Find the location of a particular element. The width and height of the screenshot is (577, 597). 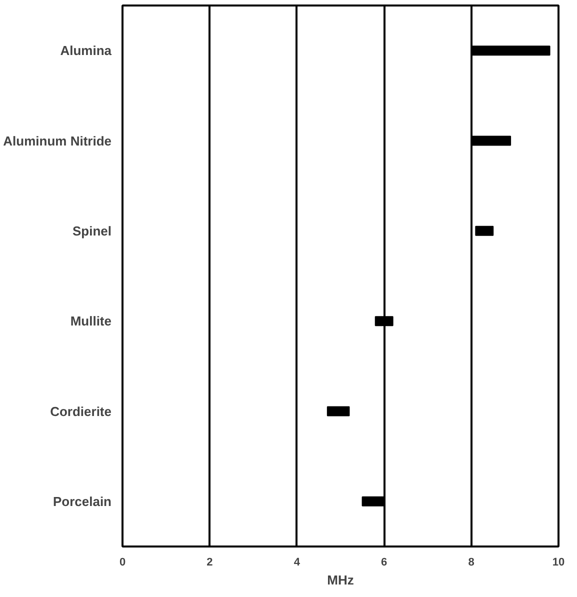

y-tick-label: Cordierite is located at coordinates (81, 411).